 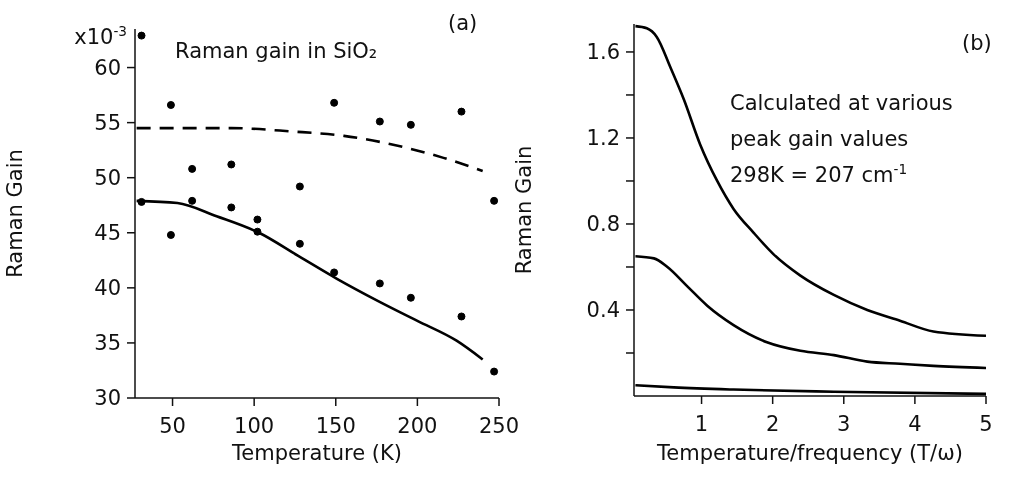 I want to click on x-axis-title: Temperature (K), so click(x=316, y=453).